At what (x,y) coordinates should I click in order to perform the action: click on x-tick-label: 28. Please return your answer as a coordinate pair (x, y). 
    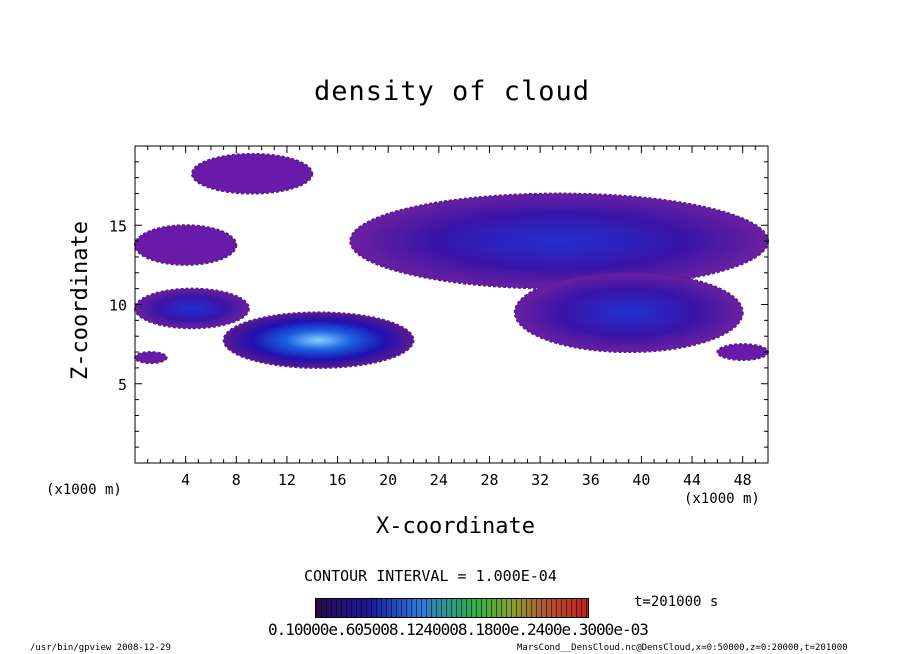
    Looking at the image, I should click on (489, 480).